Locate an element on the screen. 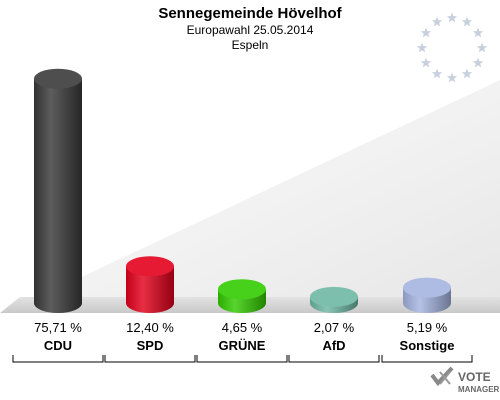 The image size is (500, 400). value-label: 12,40 % is located at coordinates (150, 327).